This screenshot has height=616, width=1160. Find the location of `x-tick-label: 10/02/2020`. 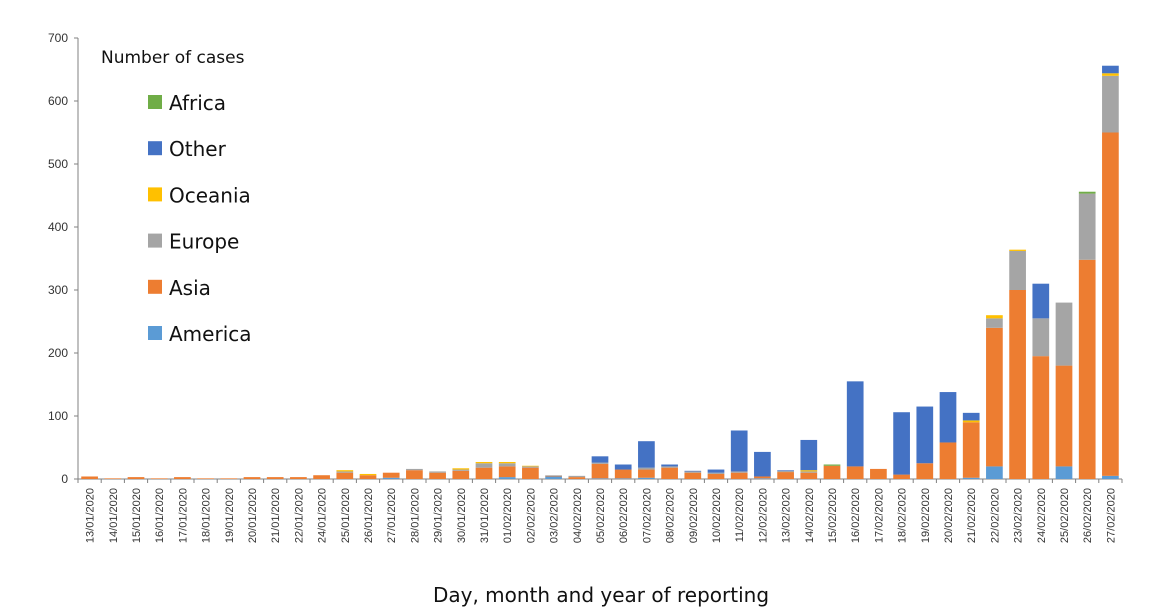

x-tick-label: 10/02/2020 is located at coordinates (717, 515).